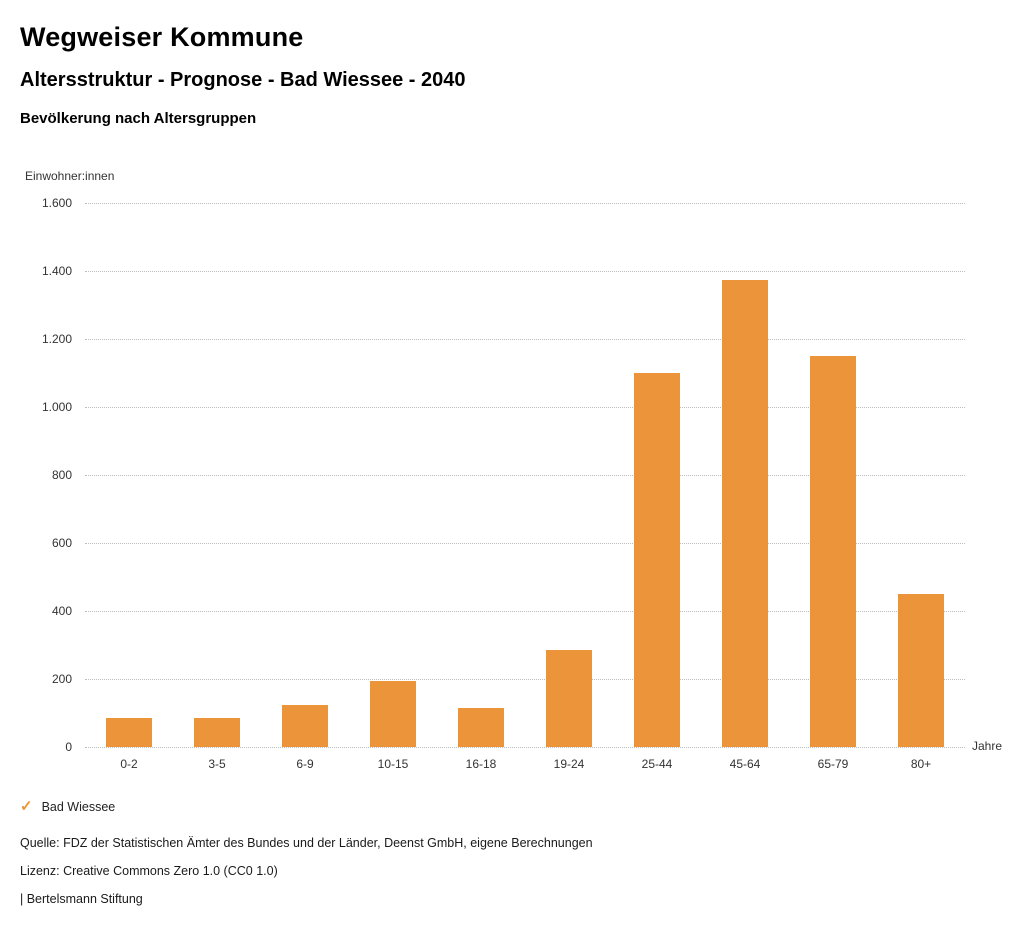 Image resolution: width=1024 pixels, height=946 pixels. Describe the element at coordinates (569, 764) in the screenshot. I see `x-tick-label: 19-24` at that location.